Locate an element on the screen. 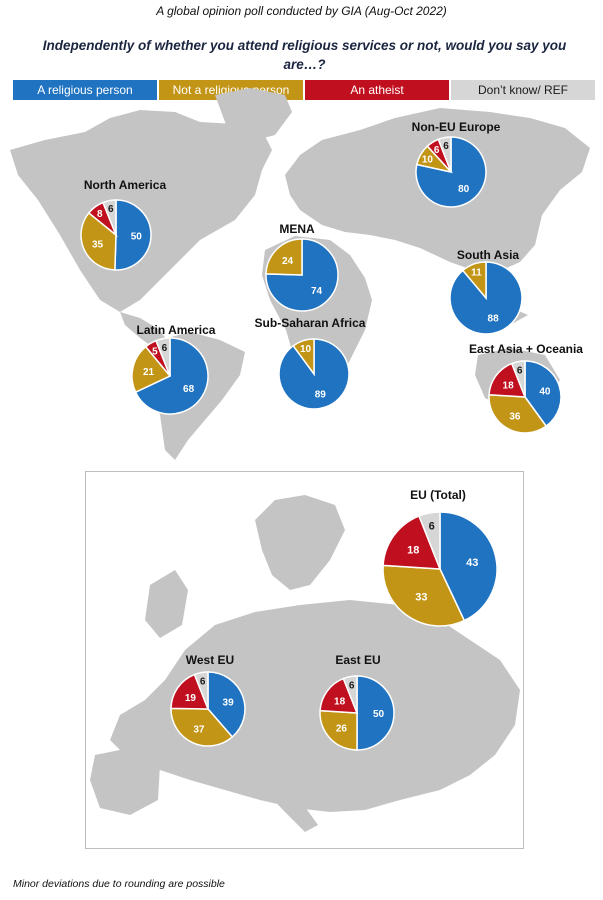 This screenshot has height=900, width=603. pie-label-east-asia-oceania-1: 36 is located at coordinates (515, 416).